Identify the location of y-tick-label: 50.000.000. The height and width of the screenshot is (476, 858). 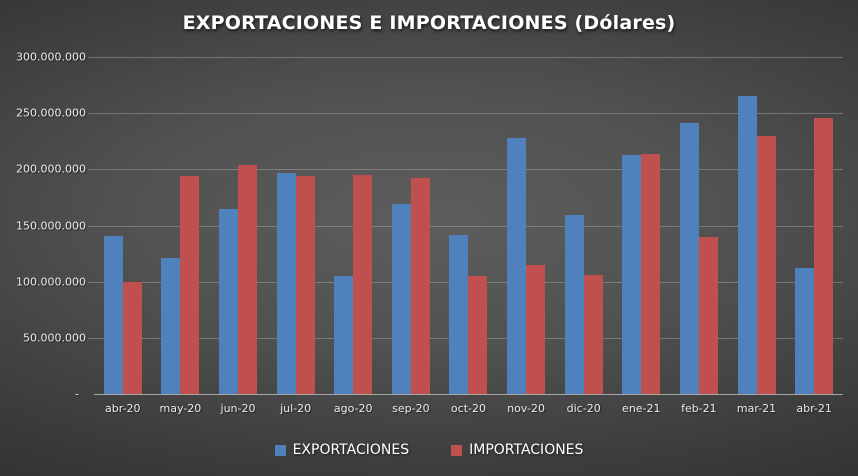
(54, 338).